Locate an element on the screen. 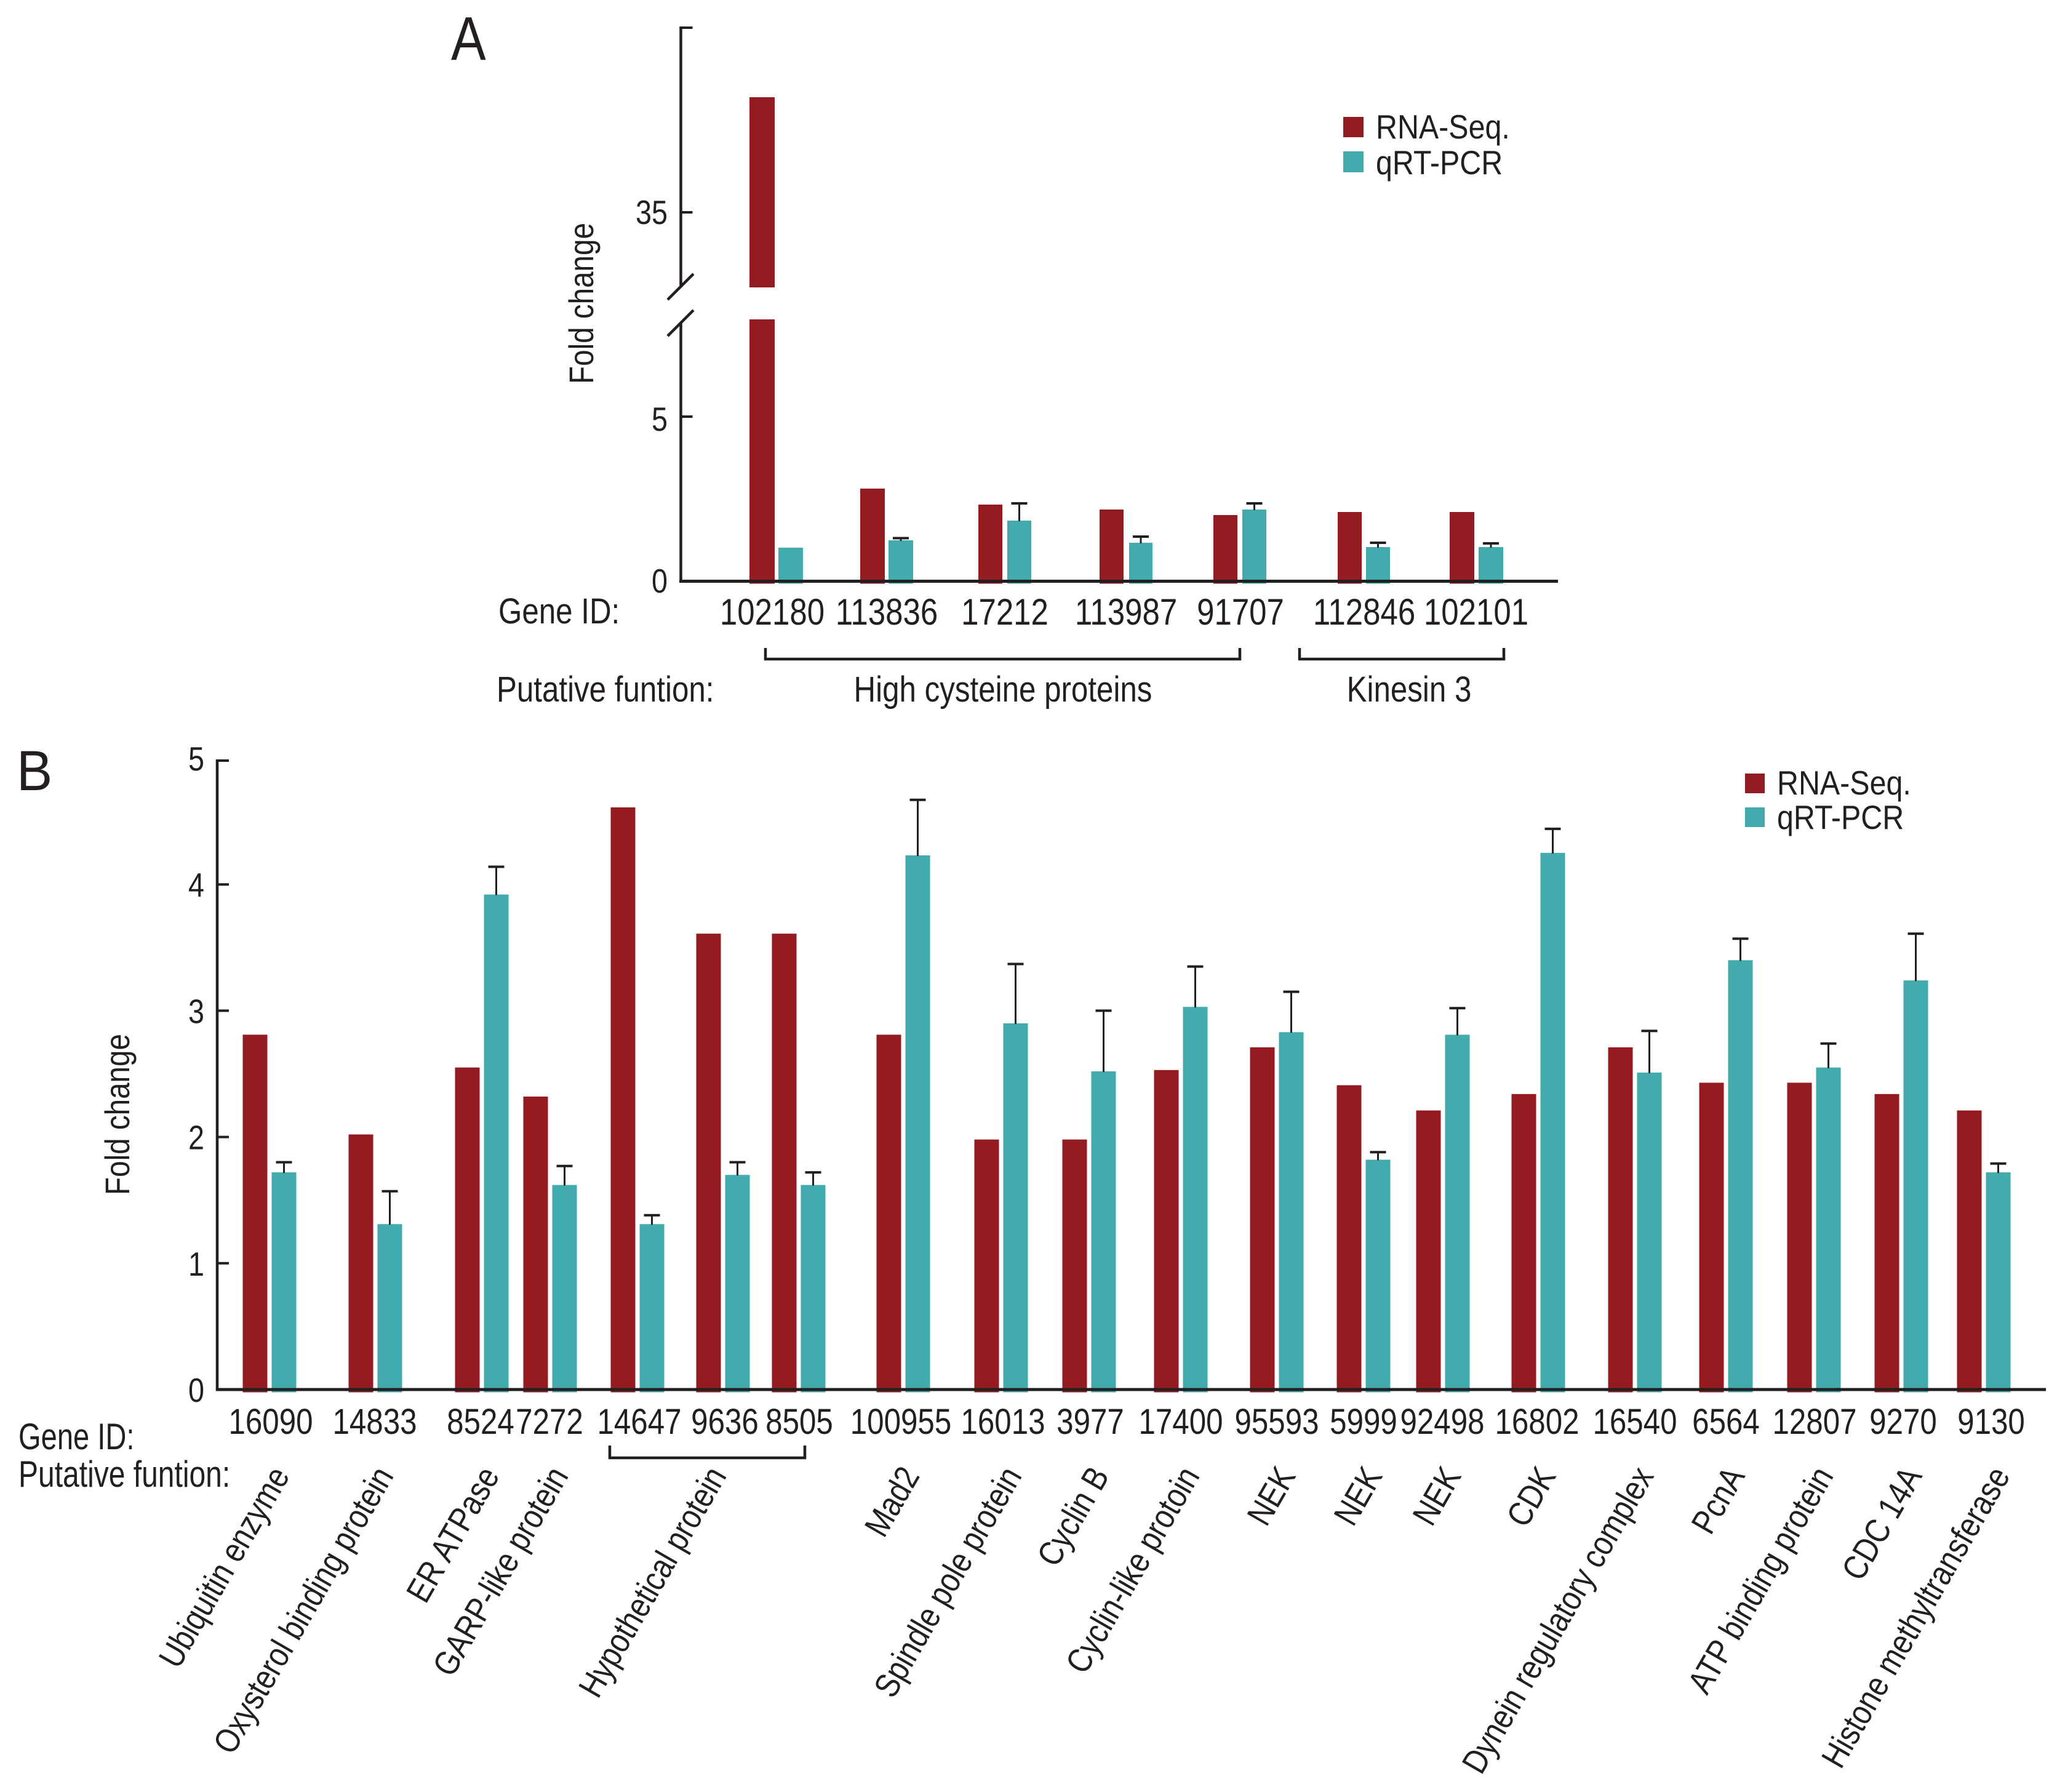 This screenshot has height=1792, width=2057. svg-text: 91707 is located at coordinates (1240, 612).